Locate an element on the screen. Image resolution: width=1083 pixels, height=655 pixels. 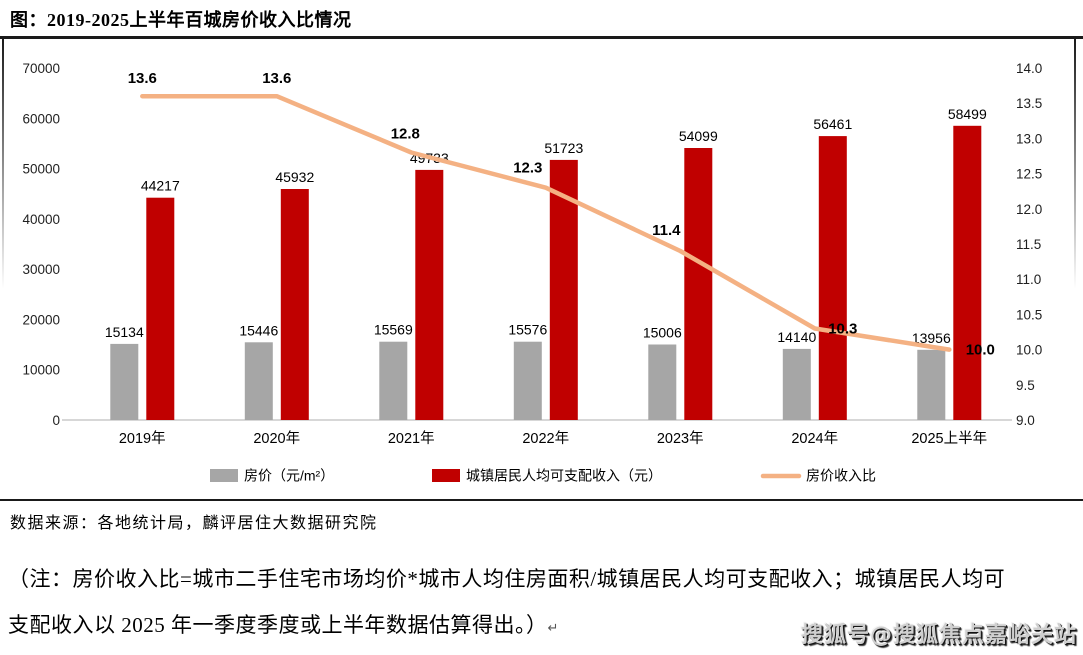
bar-value-label: 15006 is located at coordinates (662, 333).